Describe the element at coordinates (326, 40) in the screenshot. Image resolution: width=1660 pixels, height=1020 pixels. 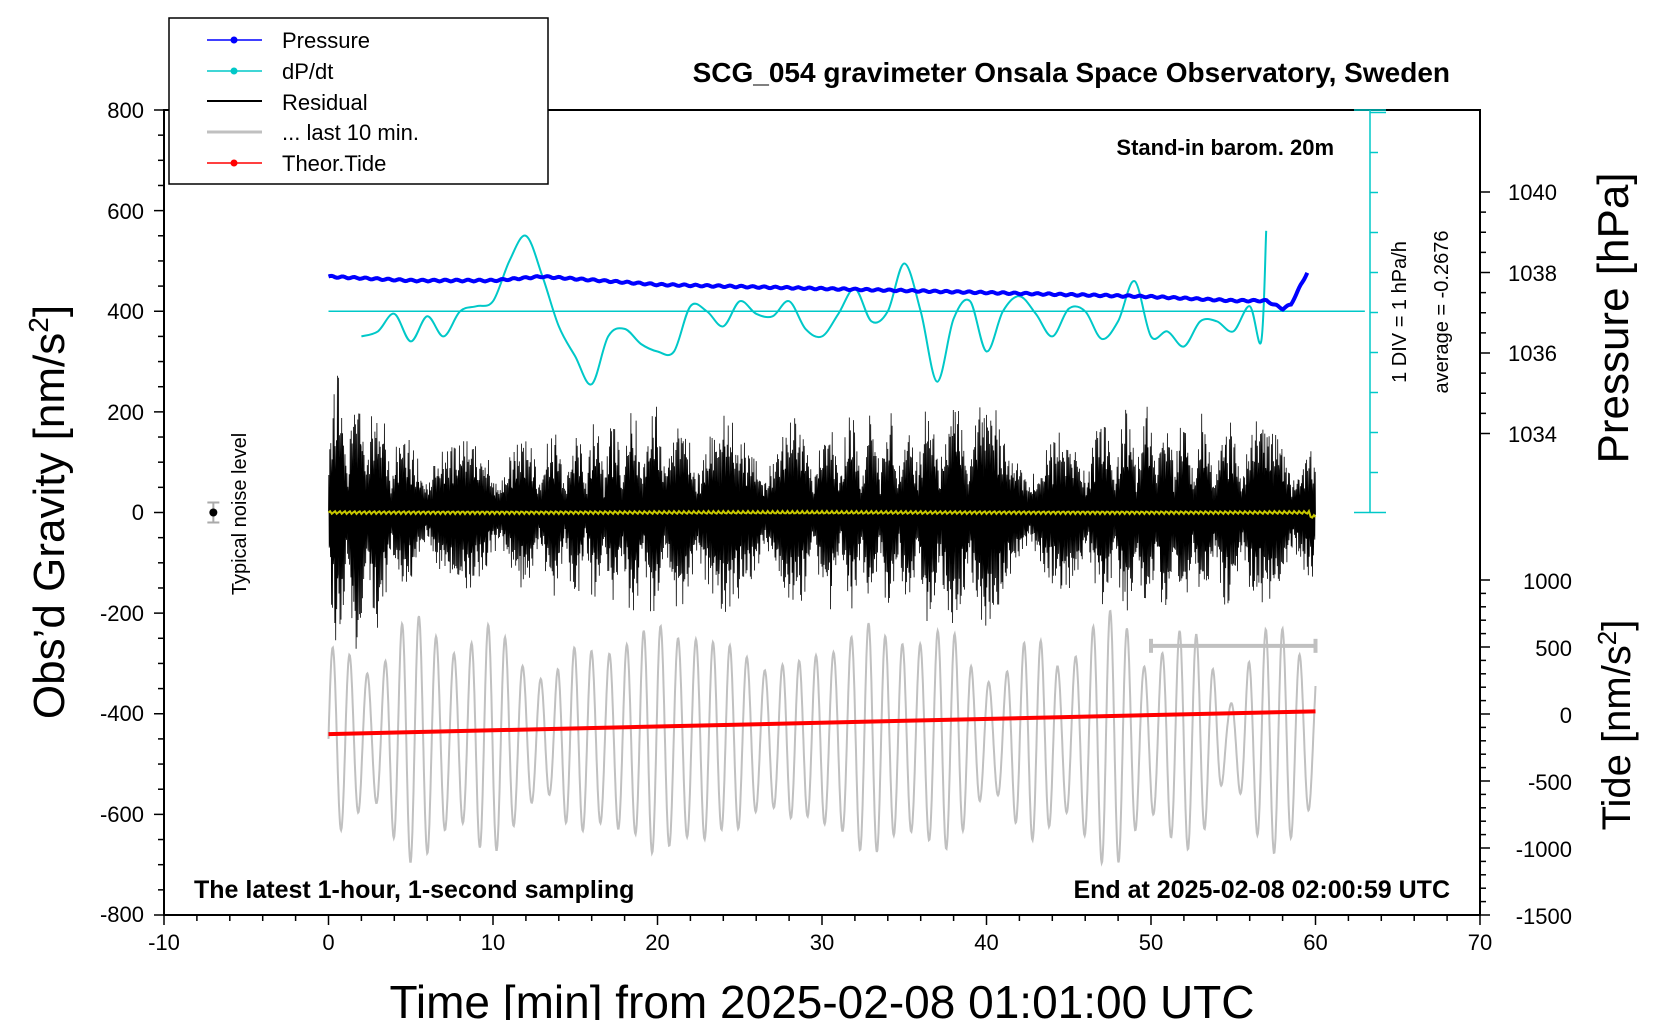
I see `legend-label: Pressure` at that location.